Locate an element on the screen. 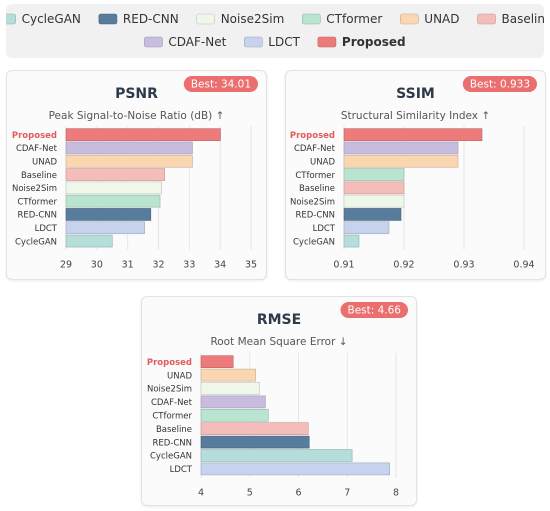  rmse-bar-cyclegan is located at coordinates (276, 455).